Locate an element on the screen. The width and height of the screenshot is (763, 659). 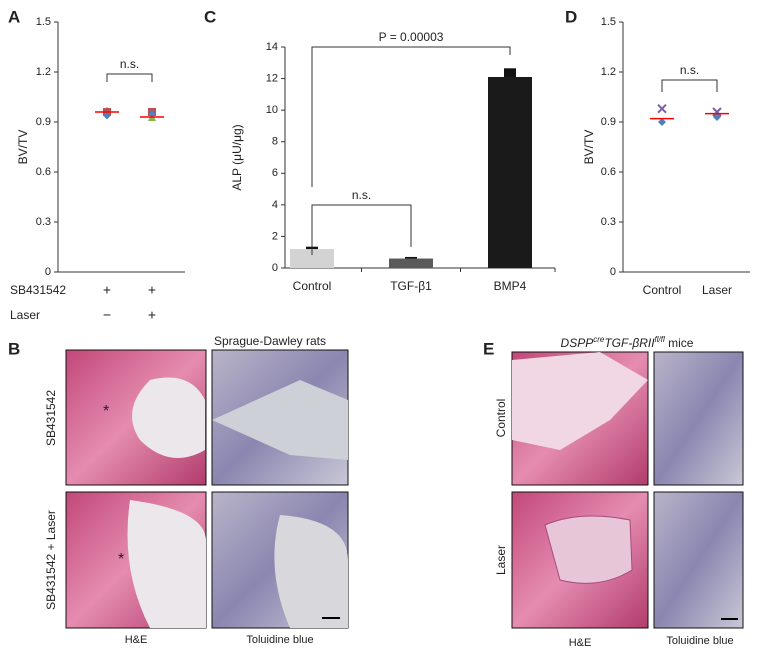
panel-letter: D is located at coordinates (571, 16).